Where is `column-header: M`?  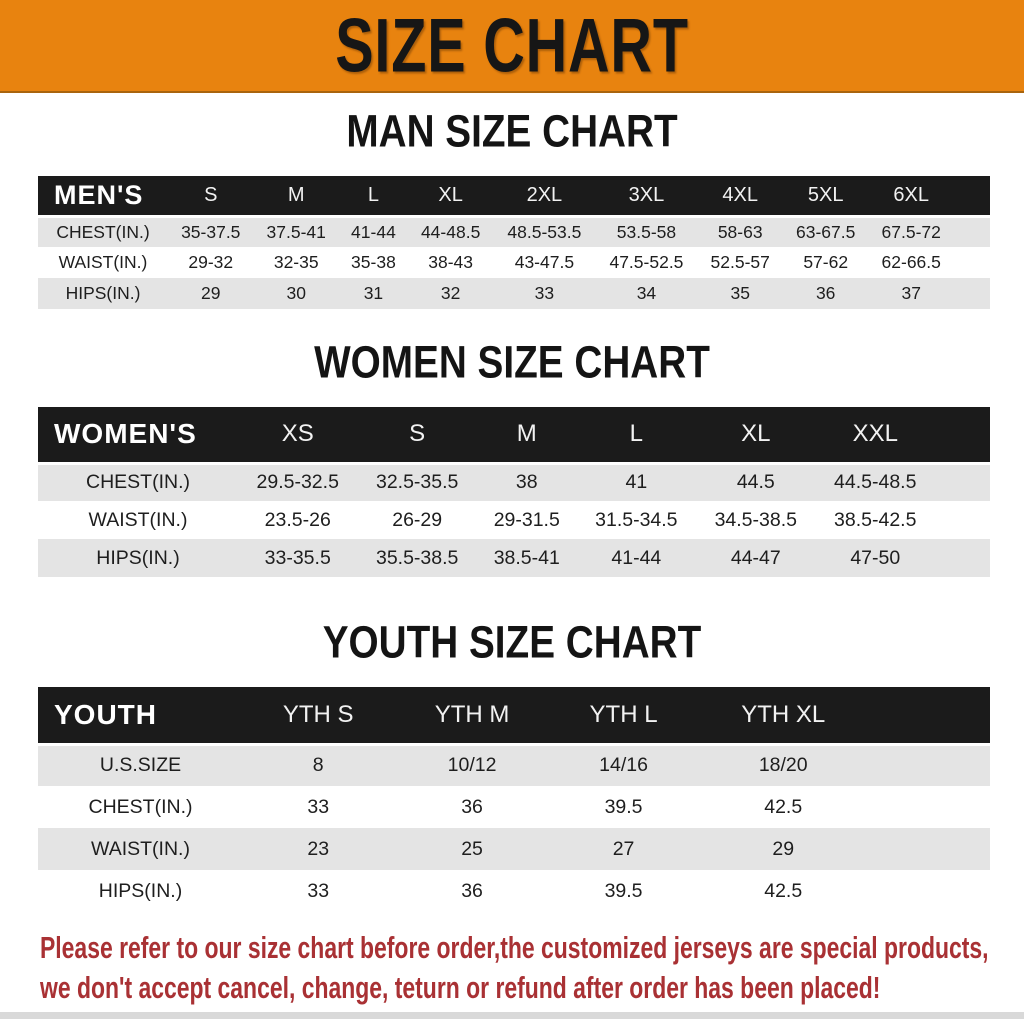 column-header: M is located at coordinates (526, 434).